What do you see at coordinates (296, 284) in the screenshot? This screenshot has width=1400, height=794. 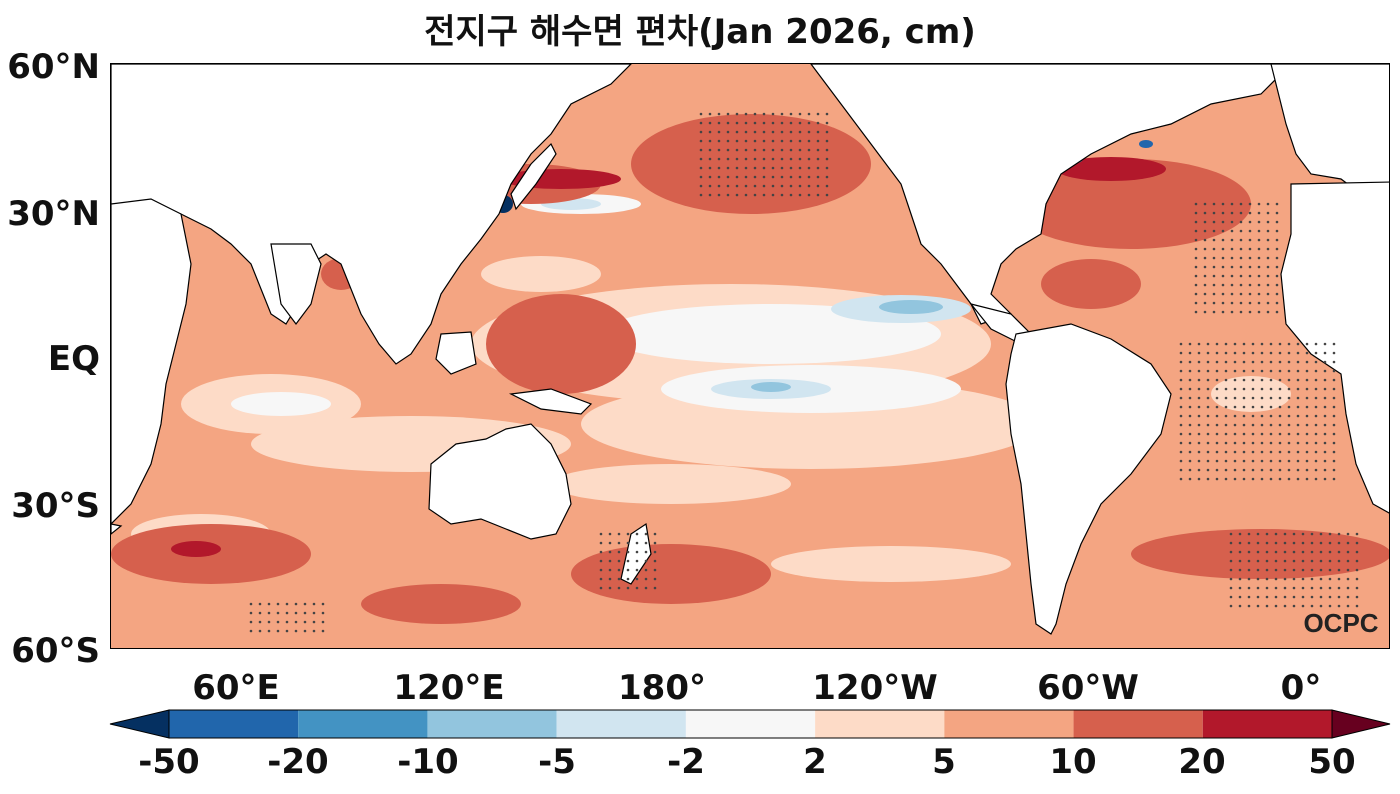 I see `land-india` at bounding box center [296, 284].